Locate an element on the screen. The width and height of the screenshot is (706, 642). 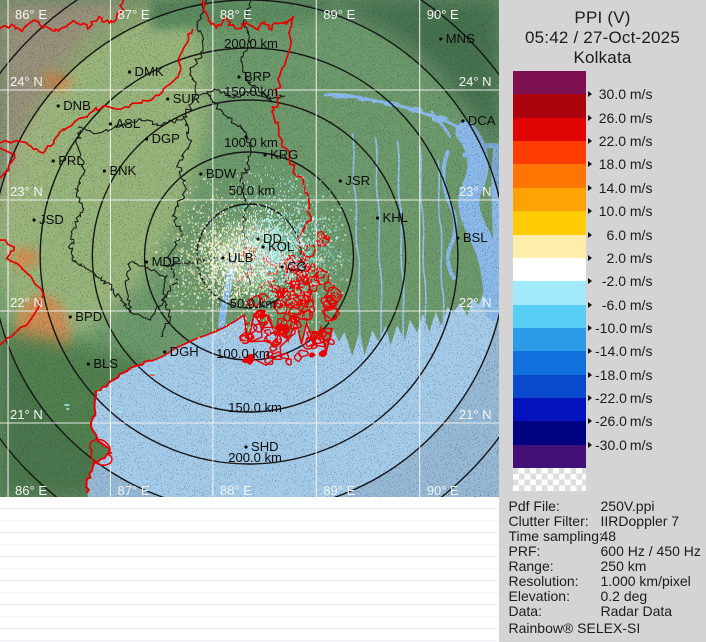
svg-text: MNS is located at coordinates (460, 38).